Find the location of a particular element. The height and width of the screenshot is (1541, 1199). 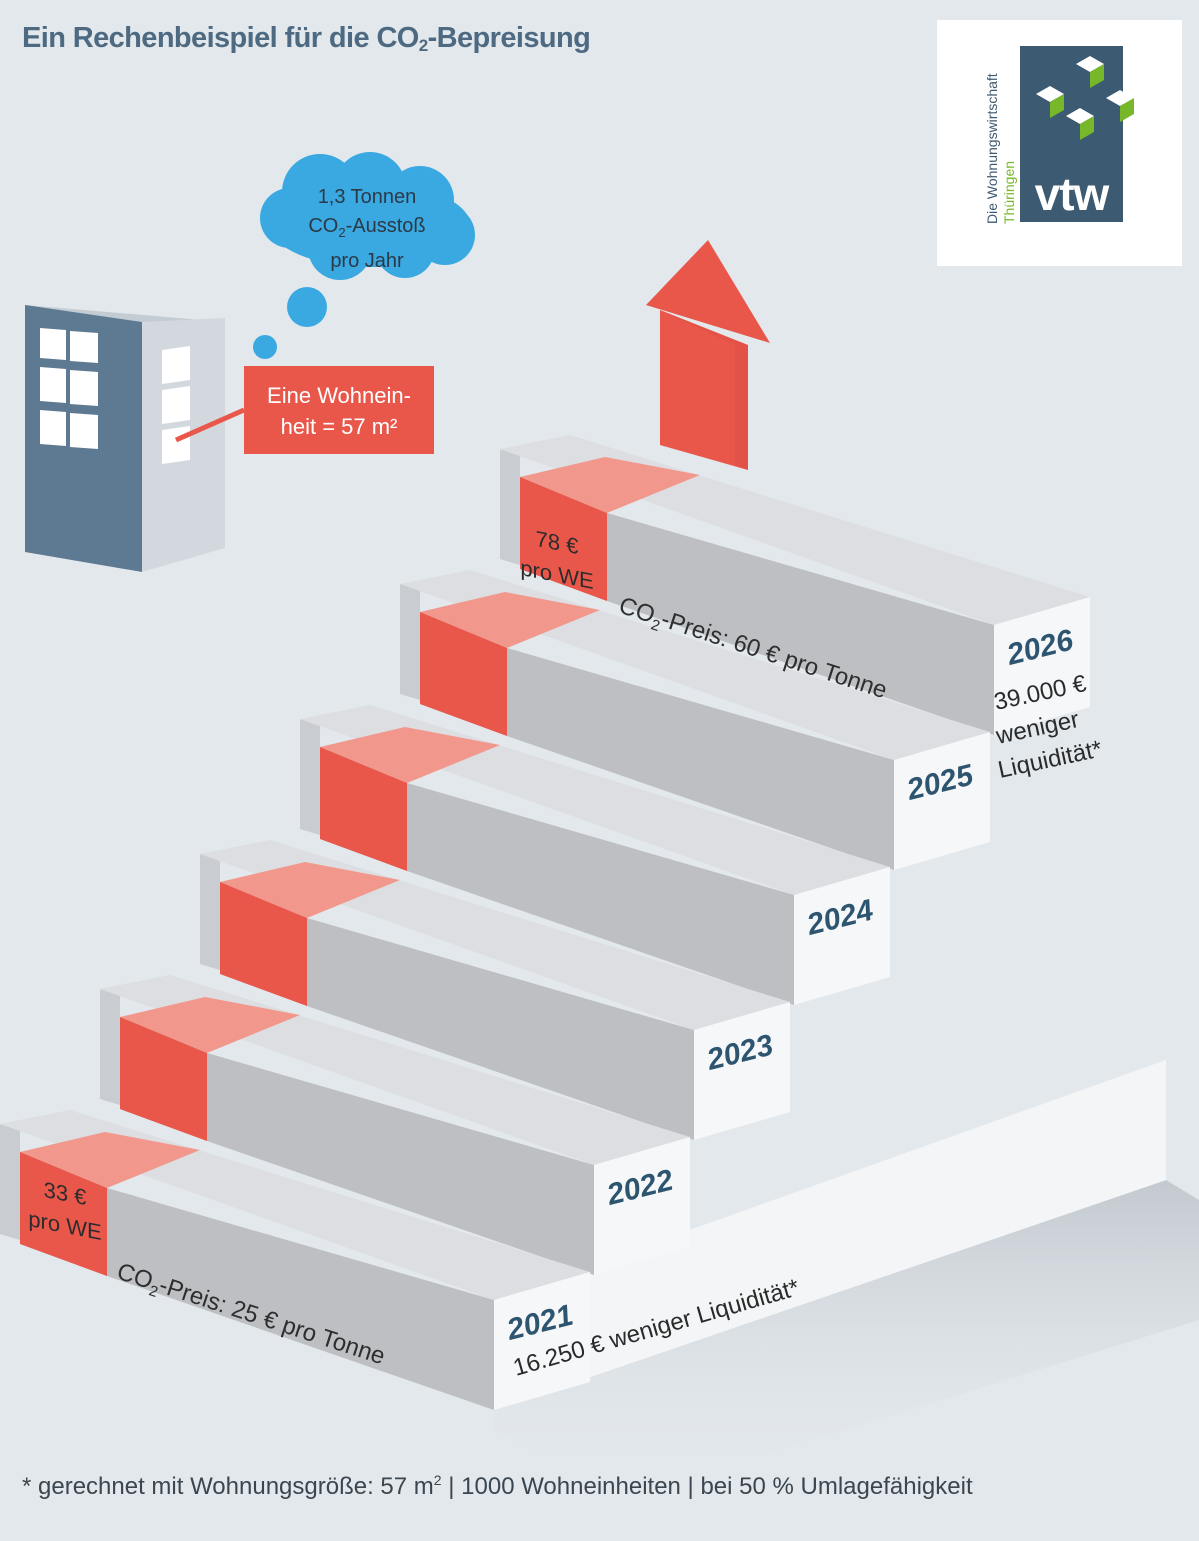

step-end-2021 is located at coordinates (10, 1182).